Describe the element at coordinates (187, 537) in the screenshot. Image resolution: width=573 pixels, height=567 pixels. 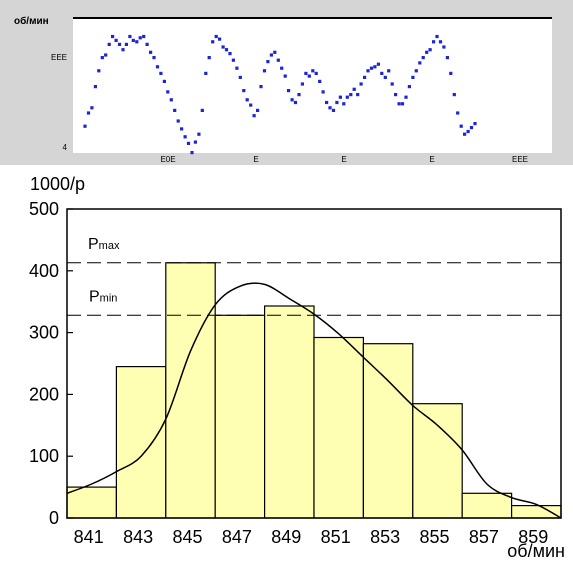
I see `x-tick-label: 845` at that location.